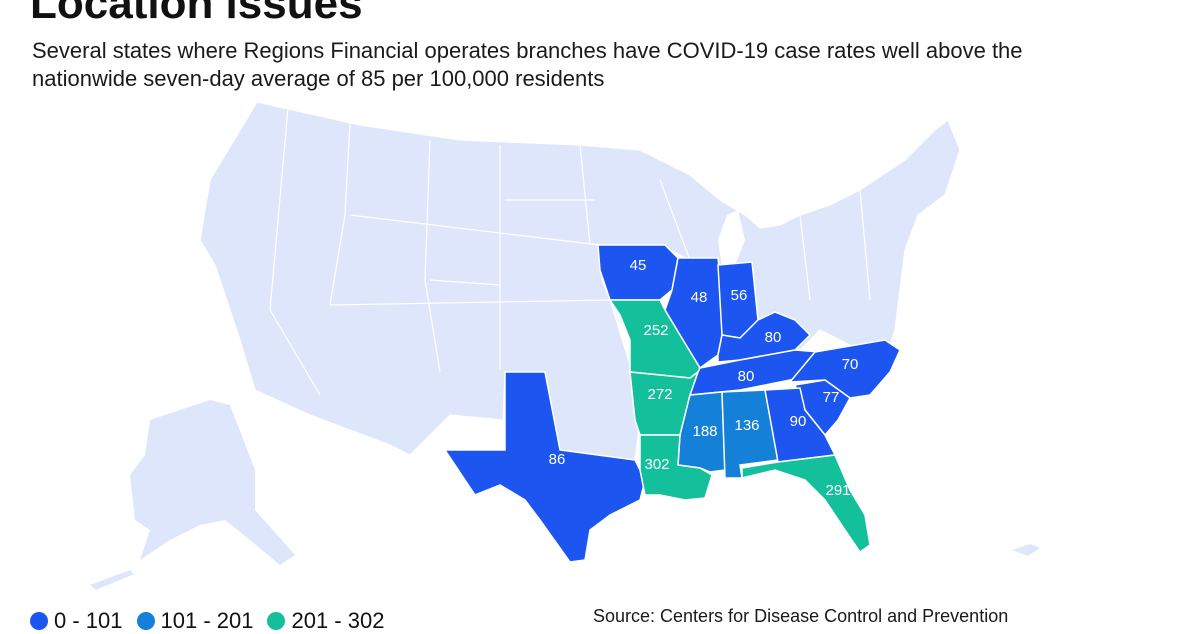  What do you see at coordinates (831, 397) in the screenshot?
I see `label-south-carolina: 77` at bounding box center [831, 397].